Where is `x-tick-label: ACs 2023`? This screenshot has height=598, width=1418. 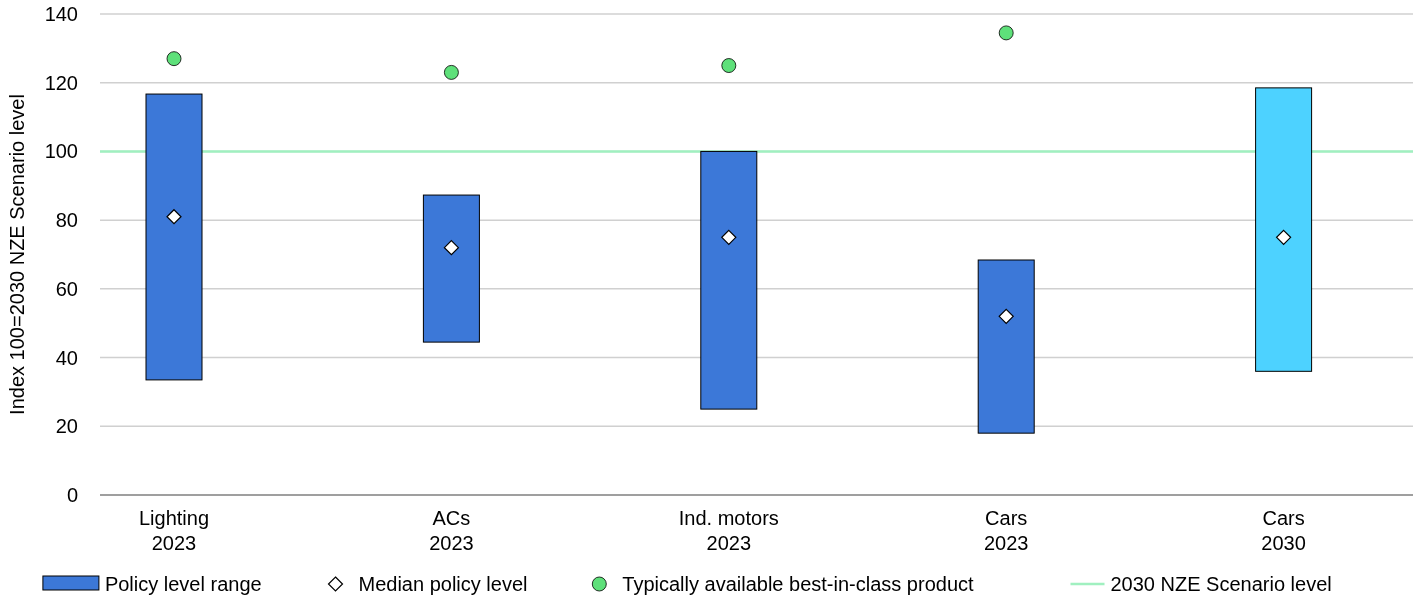
x-tick-label: ACs 2023 is located at coordinates (451, 530).